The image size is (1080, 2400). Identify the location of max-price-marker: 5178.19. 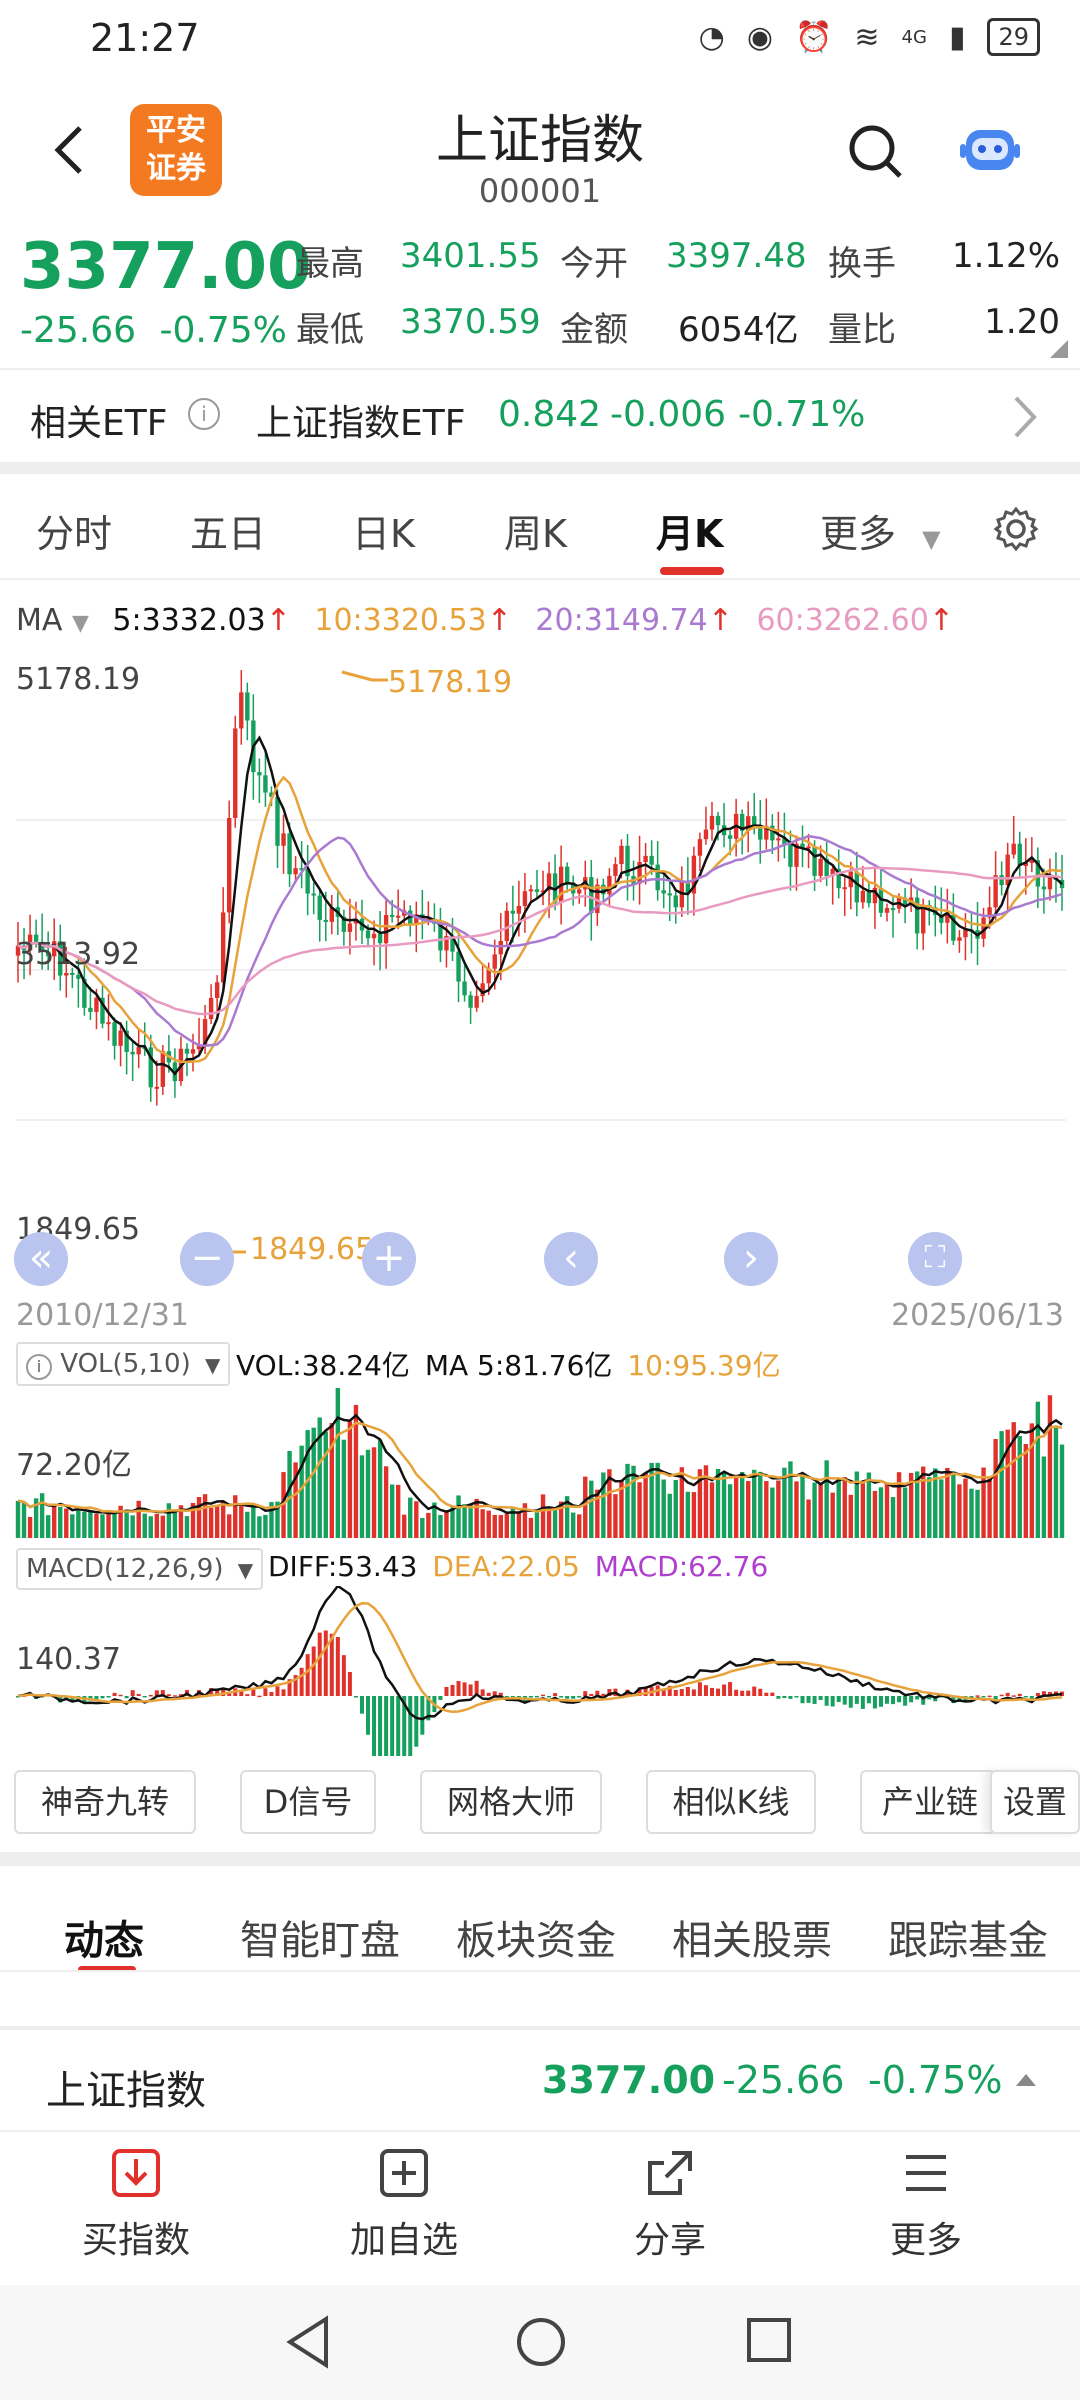
(450, 682).